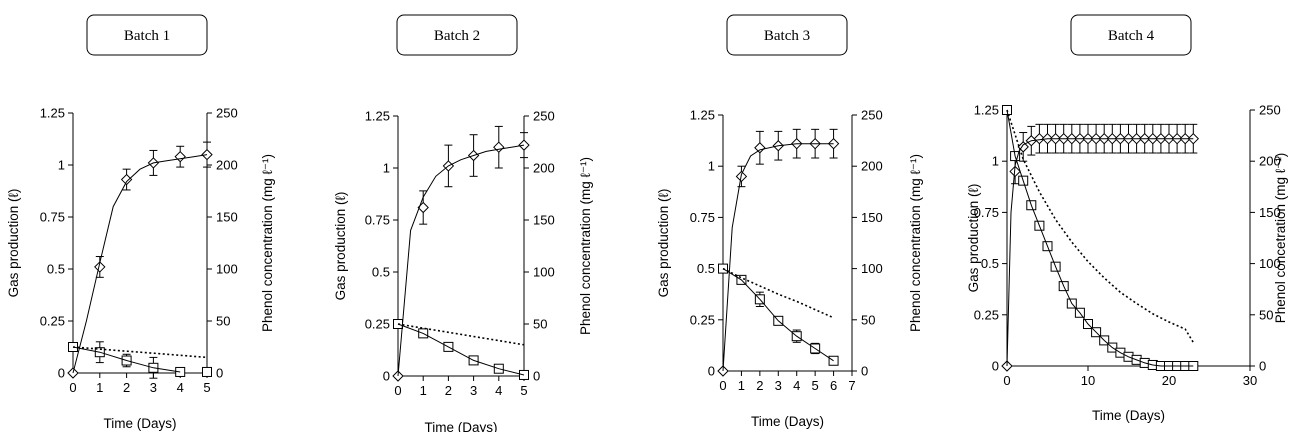 The image size is (1293, 432). What do you see at coordinates (1280, 238) in the screenshot?
I see `y2-axis-title: Phenol concetration (mg ℓ⁻¹)` at bounding box center [1280, 238].